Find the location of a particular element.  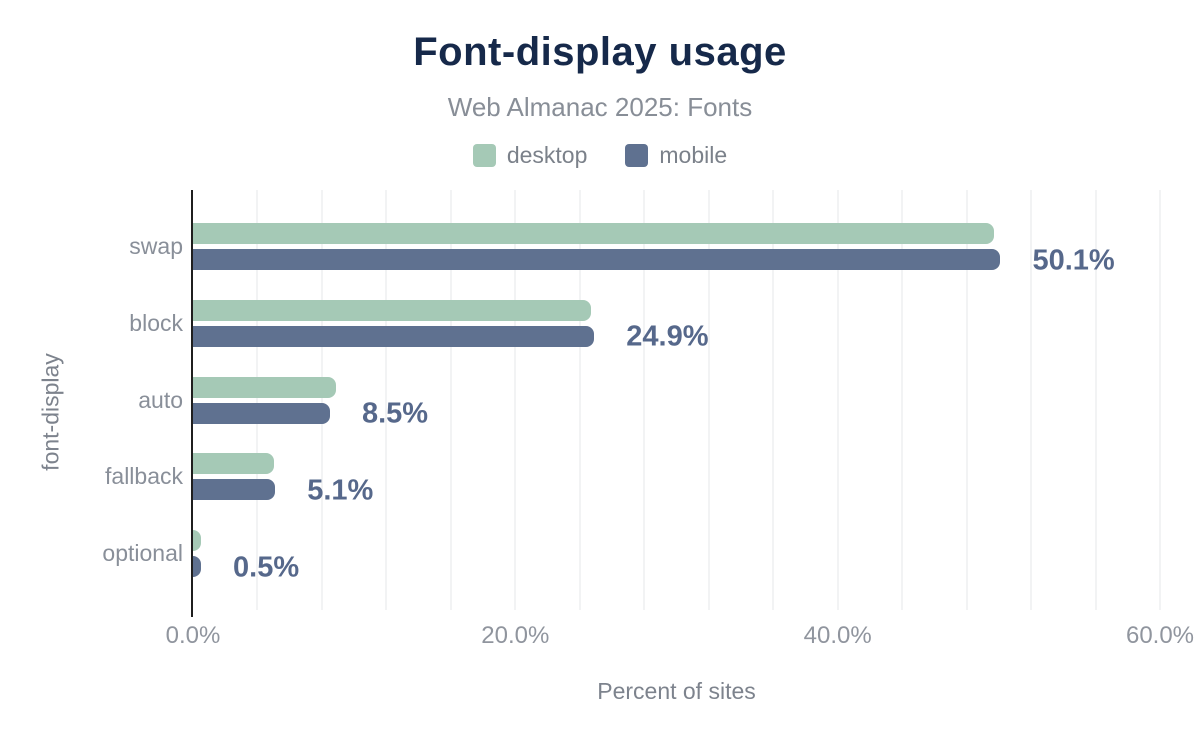

legend-swatch-desktop is located at coordinates (484, 155).